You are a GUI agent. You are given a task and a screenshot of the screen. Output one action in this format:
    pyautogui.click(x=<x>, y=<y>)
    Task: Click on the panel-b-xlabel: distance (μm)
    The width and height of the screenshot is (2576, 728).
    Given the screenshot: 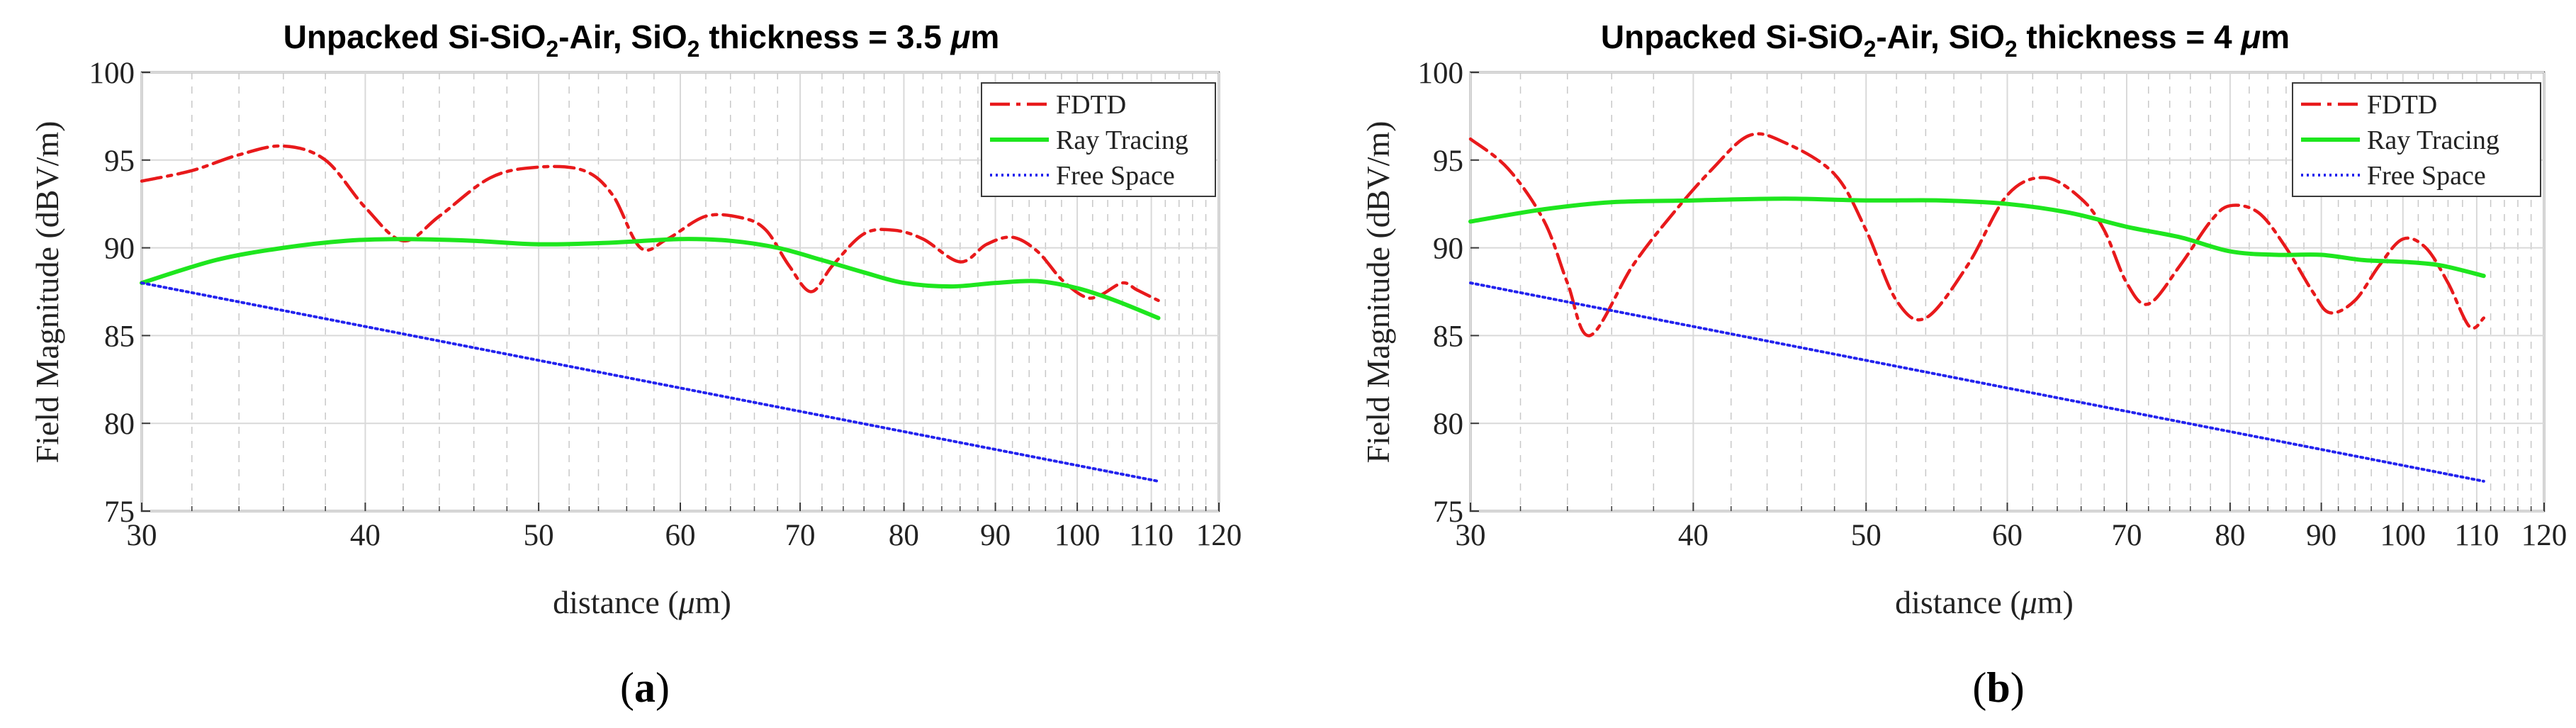 What is the action you would take?
    pyautogui.click(x=1984, y=602)
    